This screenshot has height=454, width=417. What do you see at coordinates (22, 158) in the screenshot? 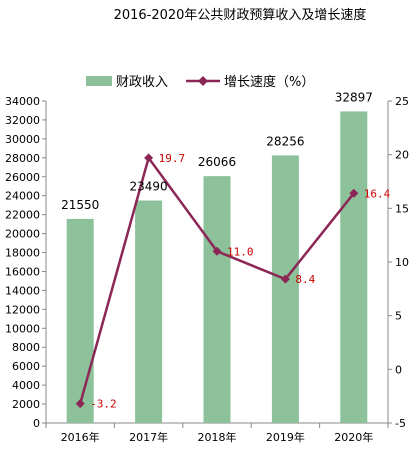
I see `y-left-tick-label: 28000` at bounding box center [22, 158].